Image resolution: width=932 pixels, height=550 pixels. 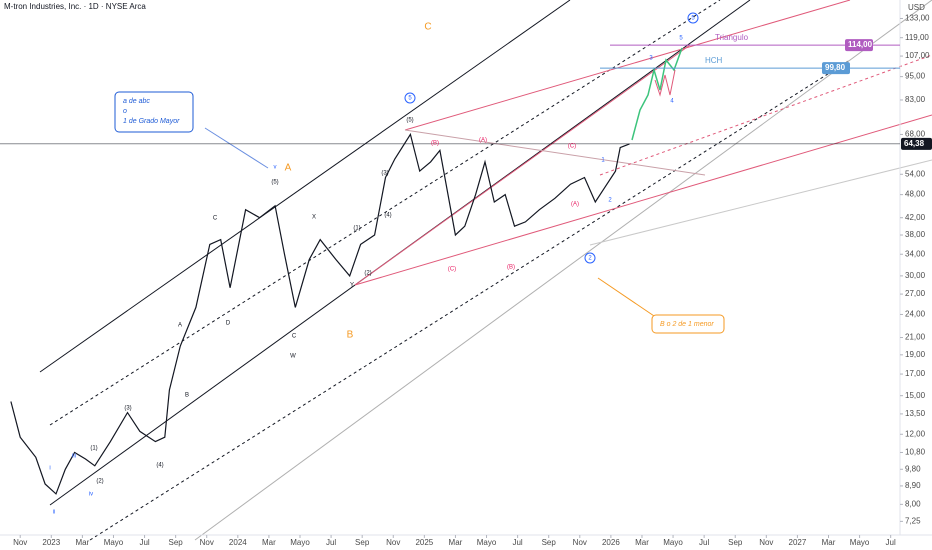 I want to click on x-tick-label: 2023, so click(x=51, y=542).